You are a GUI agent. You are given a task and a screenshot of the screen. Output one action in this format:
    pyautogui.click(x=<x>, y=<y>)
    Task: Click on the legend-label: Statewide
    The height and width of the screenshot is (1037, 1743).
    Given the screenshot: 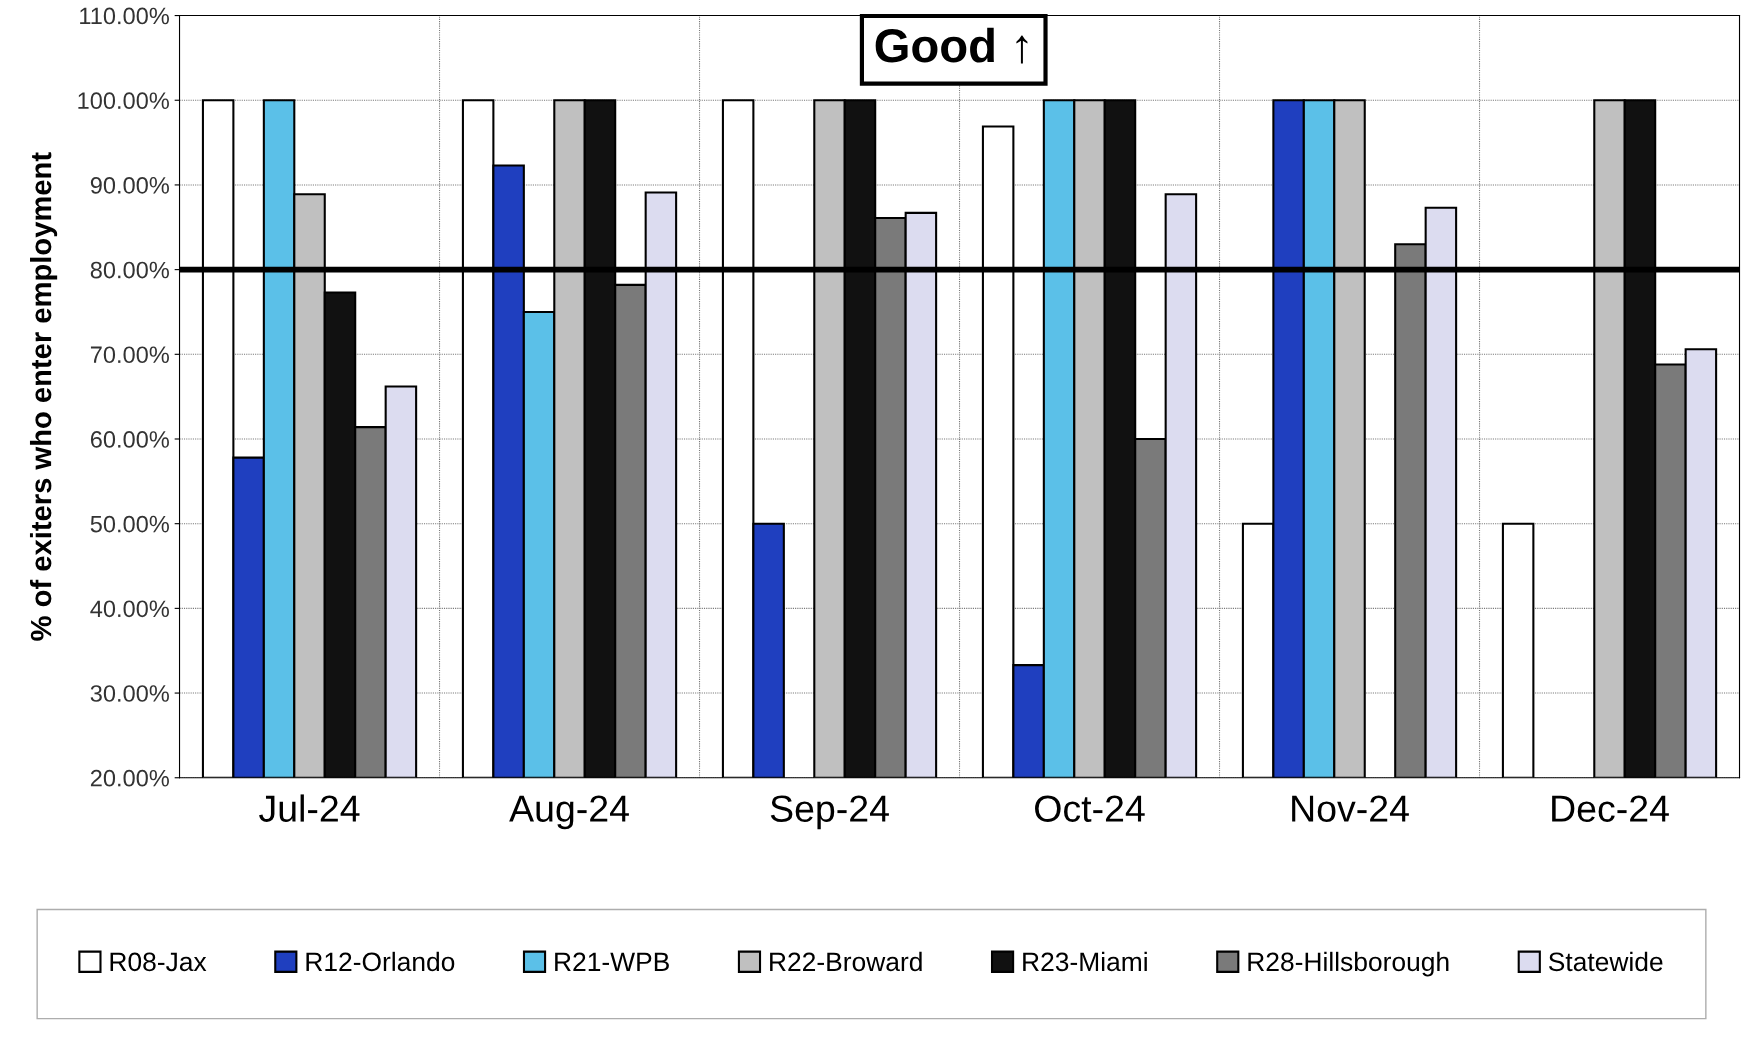 What is the action you would take?
    pyautogui.click(x=1605, y=961)
    